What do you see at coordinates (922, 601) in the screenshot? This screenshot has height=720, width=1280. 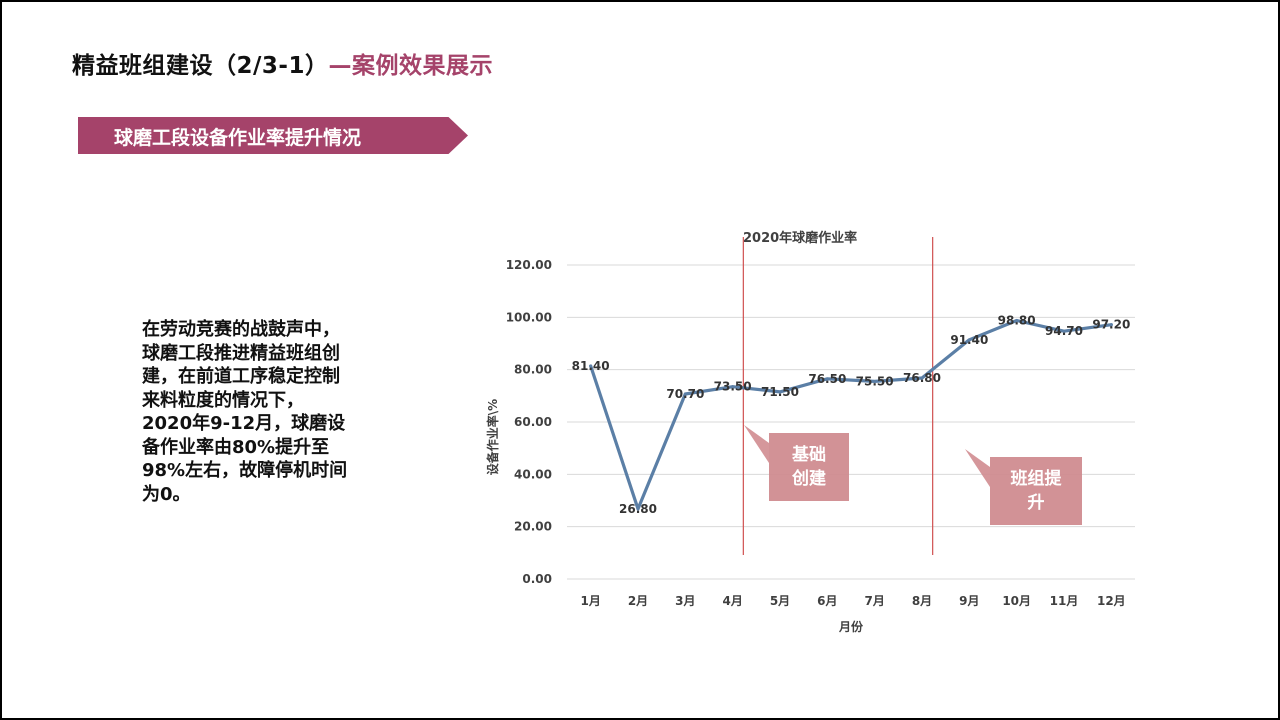 I see `x-tick-label: 8月` at bounding box center [922, 601].